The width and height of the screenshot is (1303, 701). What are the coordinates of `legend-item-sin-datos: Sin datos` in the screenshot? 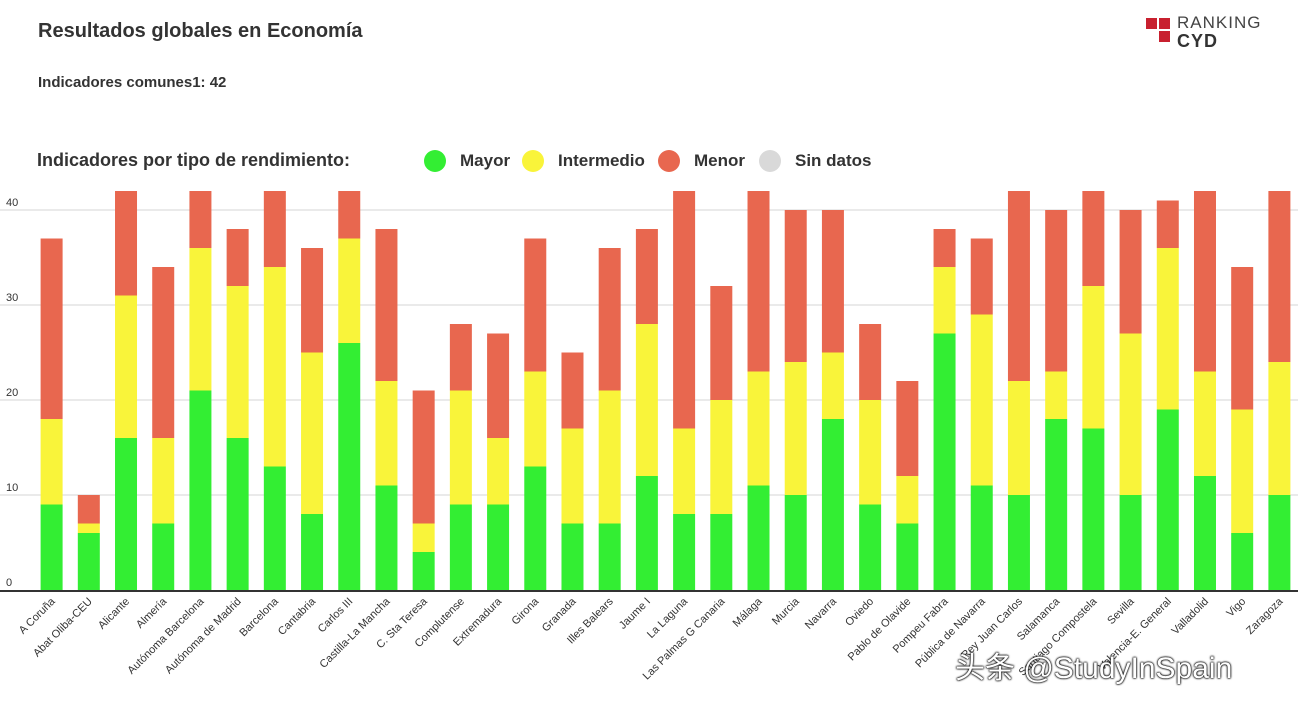 It's located at (815, 161).